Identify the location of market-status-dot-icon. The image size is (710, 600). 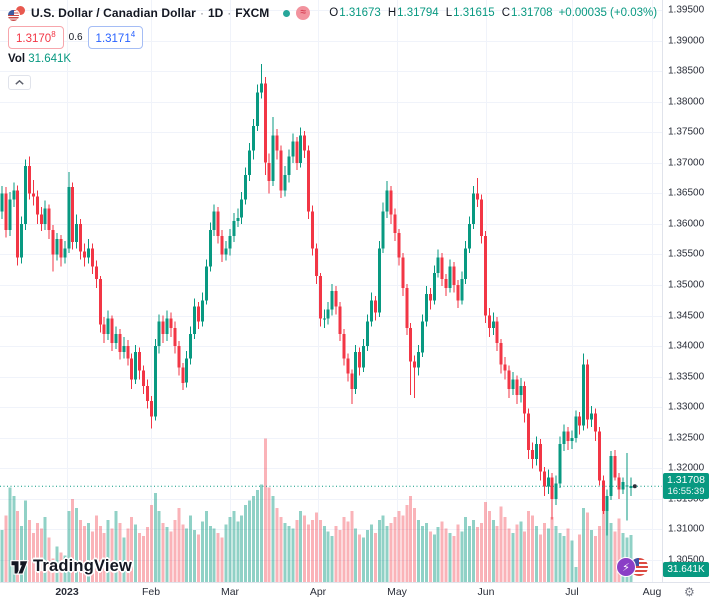
(287, 13).